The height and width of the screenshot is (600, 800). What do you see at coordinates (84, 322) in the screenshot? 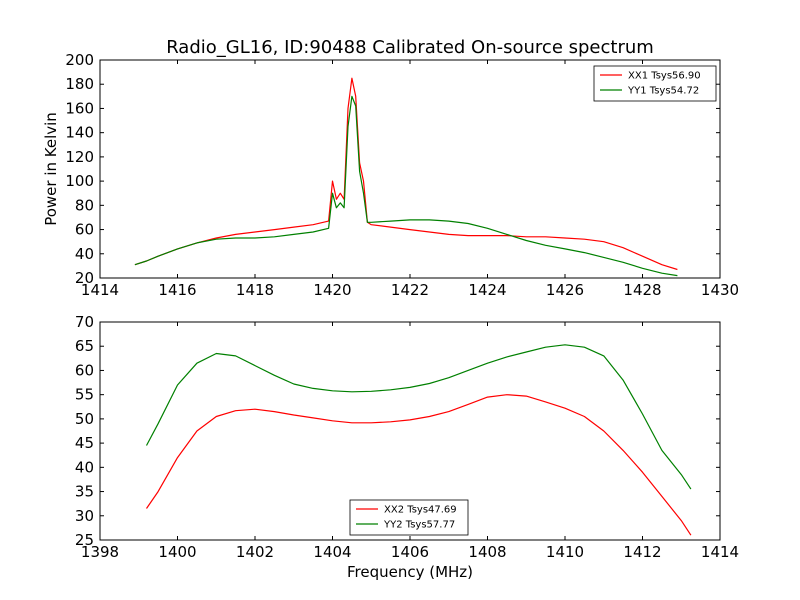
I see `y-tick-label: 70` at bounding box center [84, 322].